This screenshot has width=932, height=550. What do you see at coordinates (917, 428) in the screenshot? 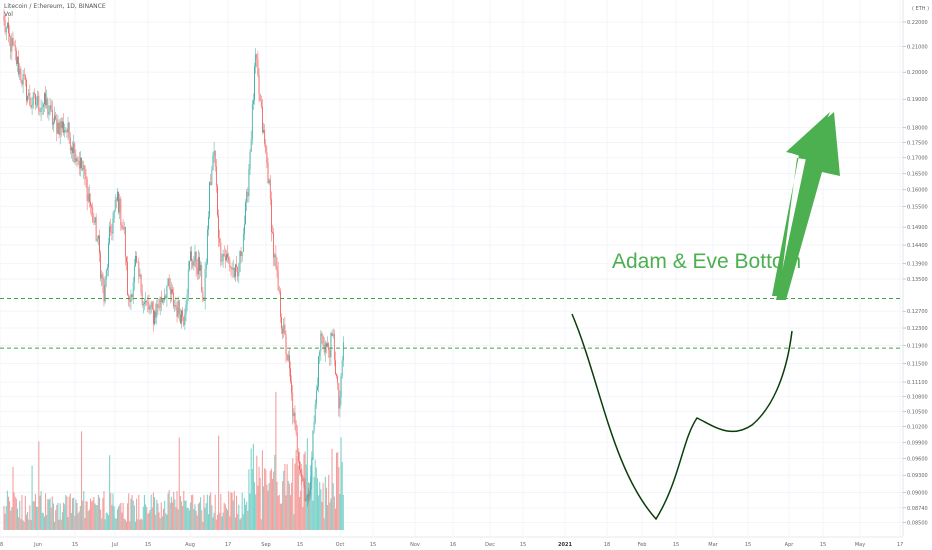
I see `y-tick-label: 0.10200` at bounding box center [917, 428].